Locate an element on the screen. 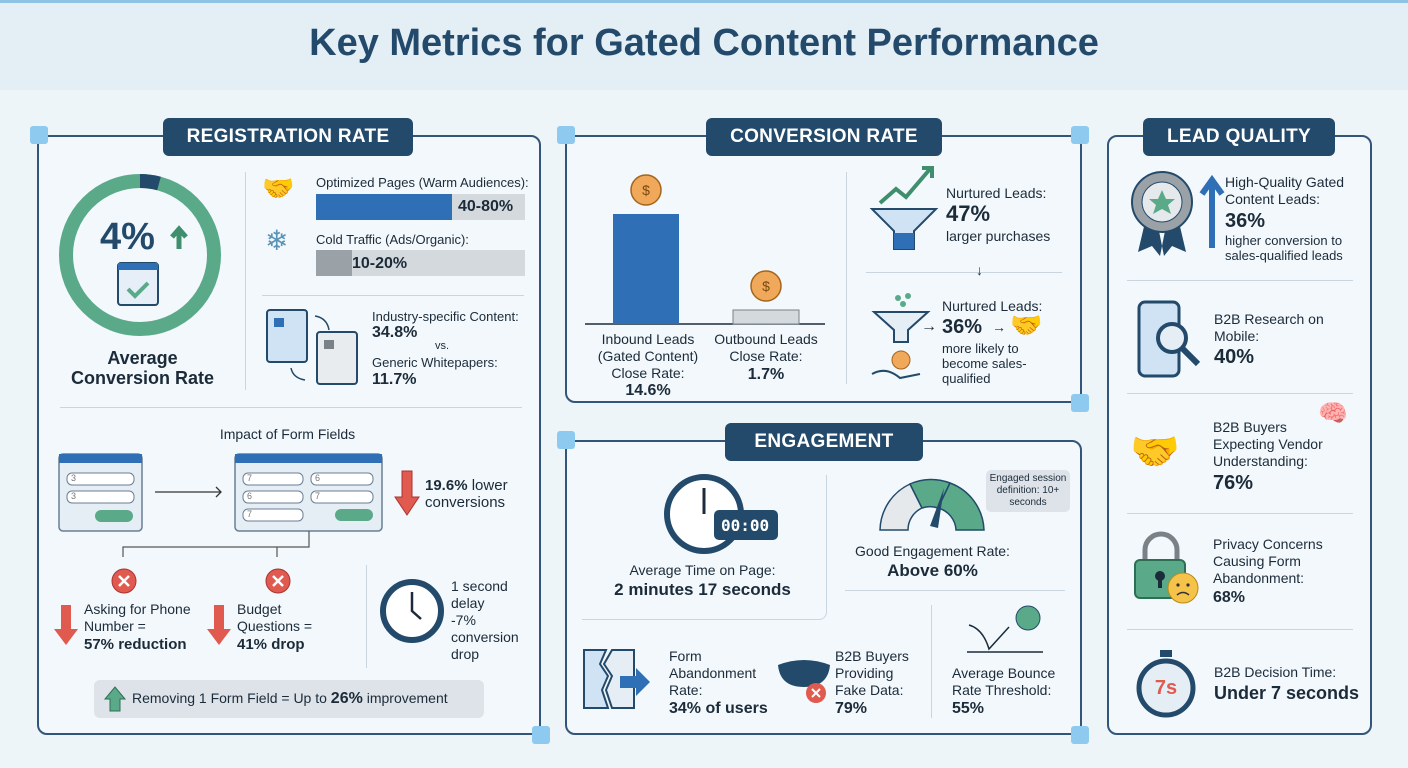  lq-value: 76% is located at coordinates (1233, 483).